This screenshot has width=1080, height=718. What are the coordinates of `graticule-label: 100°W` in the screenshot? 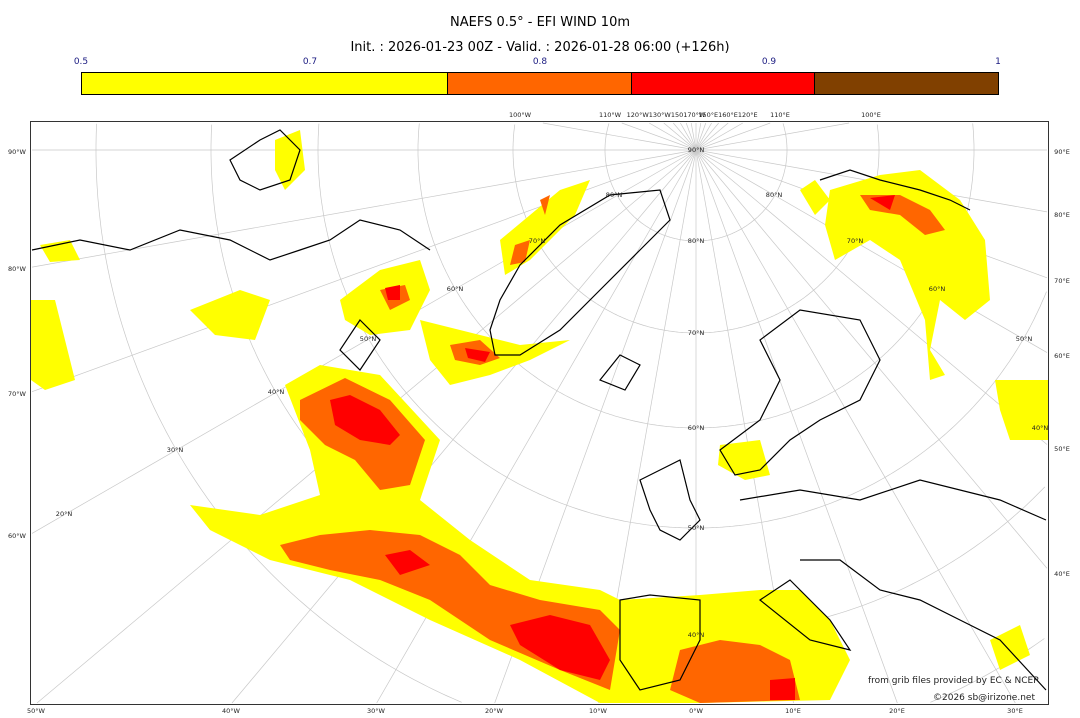 It's located at (520, 115).